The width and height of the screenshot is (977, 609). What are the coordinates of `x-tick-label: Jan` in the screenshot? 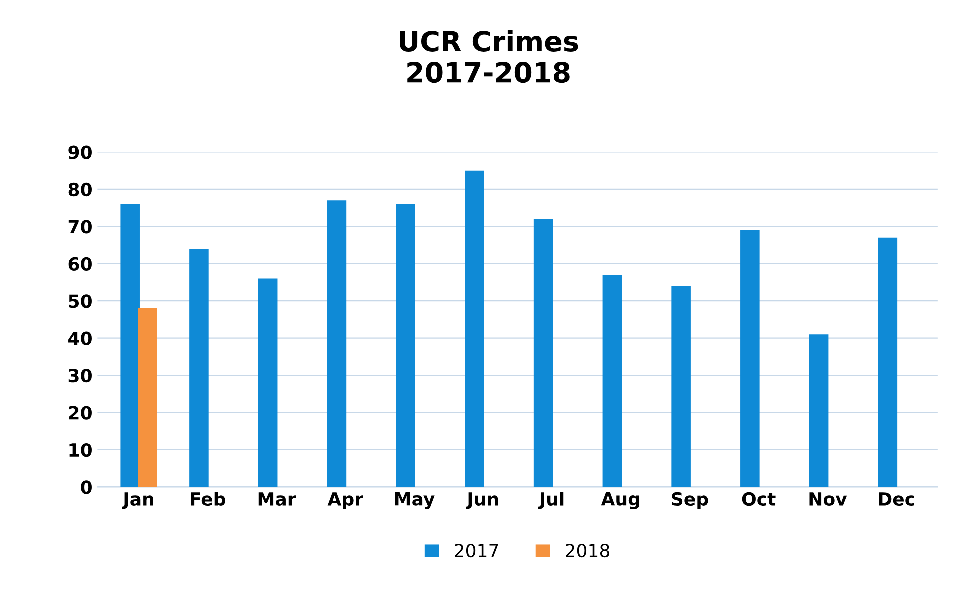 It's located at (138, 501).